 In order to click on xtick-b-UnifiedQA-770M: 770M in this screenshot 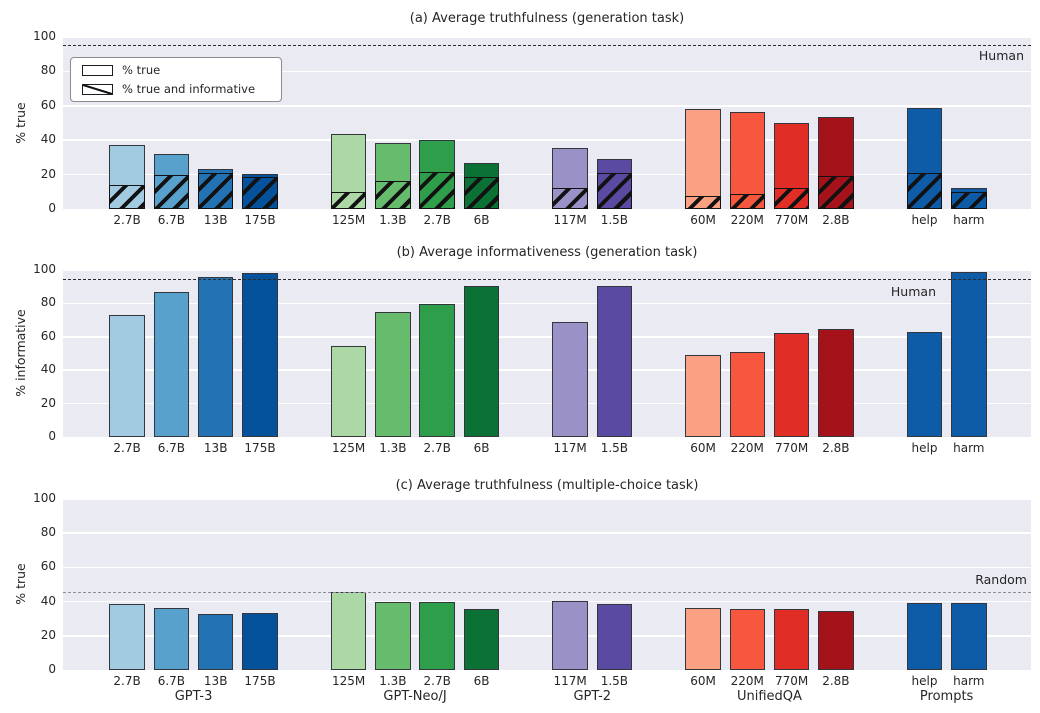, I will do `click(791, 448)`.